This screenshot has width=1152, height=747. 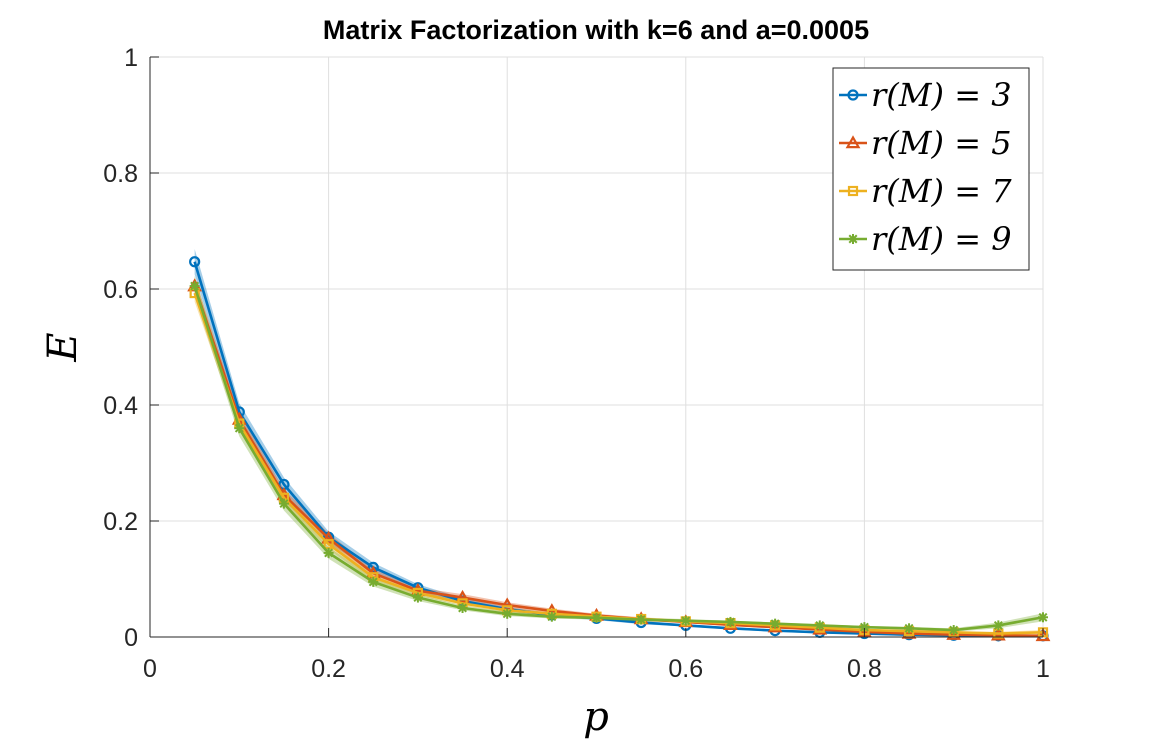 What do you see at coordinates (120, 290) in the screenshot?
I see `y-tick-label: 0.6` at bounding box center [120, 290].